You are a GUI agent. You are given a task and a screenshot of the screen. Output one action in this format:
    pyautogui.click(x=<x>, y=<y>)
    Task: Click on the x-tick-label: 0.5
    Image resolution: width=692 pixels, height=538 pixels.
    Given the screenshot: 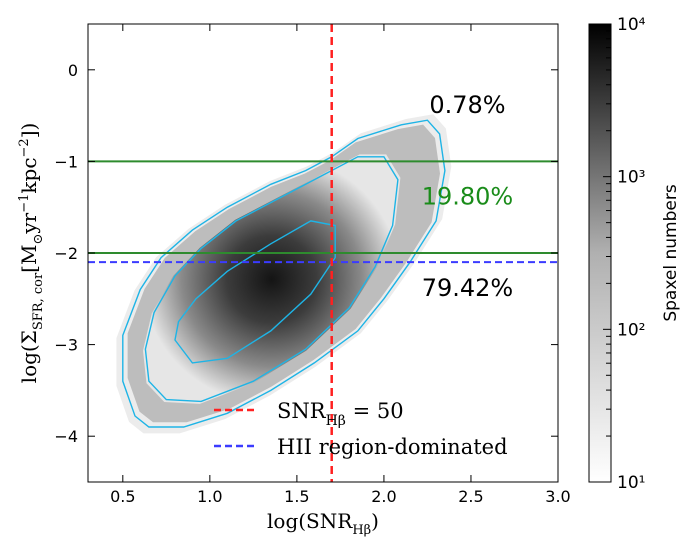 What is the action you would take?
    pyautogui.click(x=122, y=496)
    